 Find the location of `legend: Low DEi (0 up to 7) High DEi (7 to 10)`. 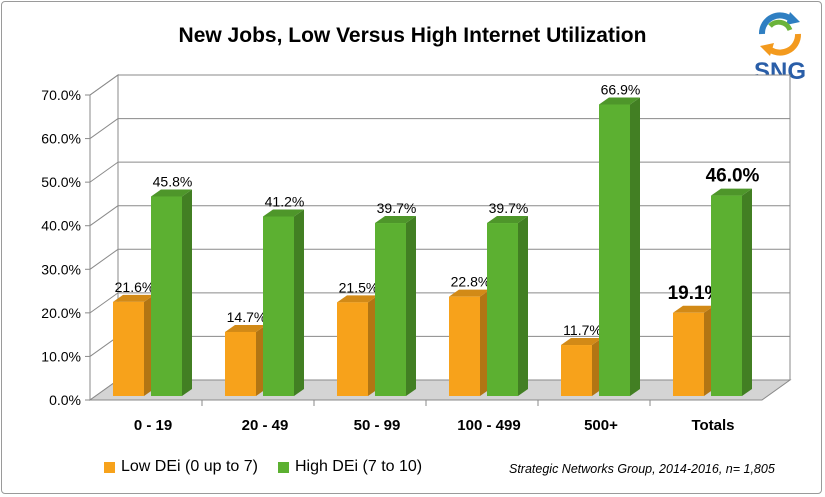

legend: Low DEi (0 up to 7) High DEi (7 to 10) is located at coordinates (273, 467).